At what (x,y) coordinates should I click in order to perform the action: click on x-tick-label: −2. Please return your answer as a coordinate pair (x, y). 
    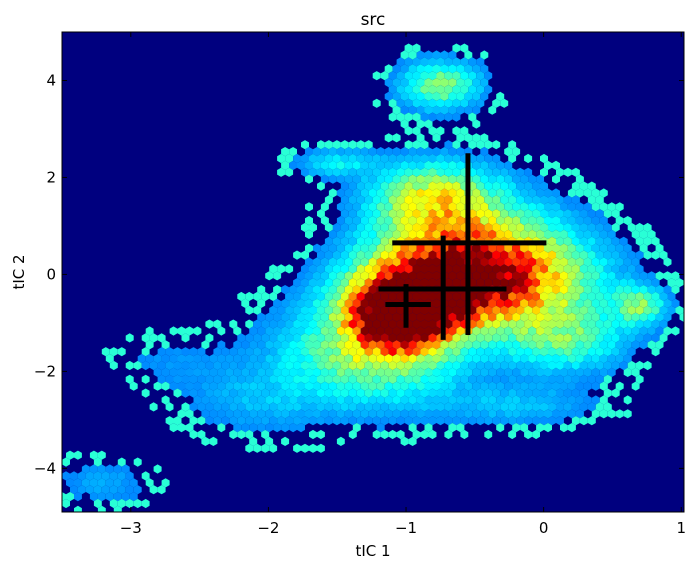
    Looking at the image, I should click on (268, 528).